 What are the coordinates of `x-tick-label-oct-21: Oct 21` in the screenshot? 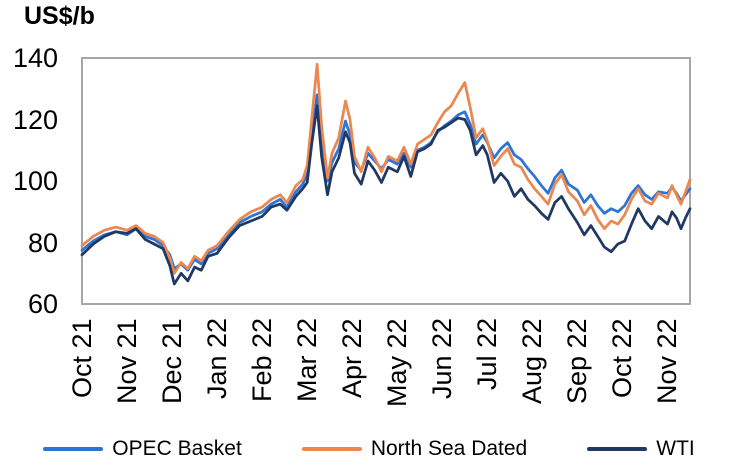 It's located at (82, 358).